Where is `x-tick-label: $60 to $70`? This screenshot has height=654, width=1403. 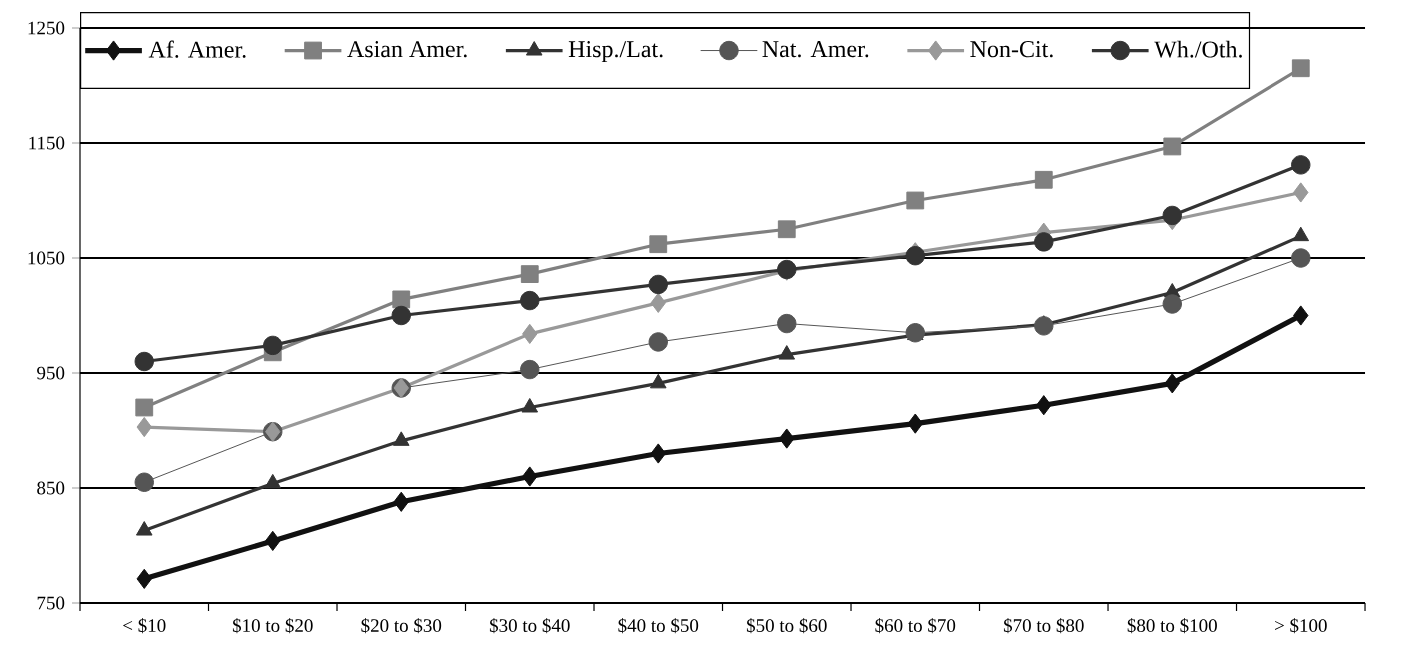
x-tick-label: $60 to $70 is located at coordinates (915, 626).